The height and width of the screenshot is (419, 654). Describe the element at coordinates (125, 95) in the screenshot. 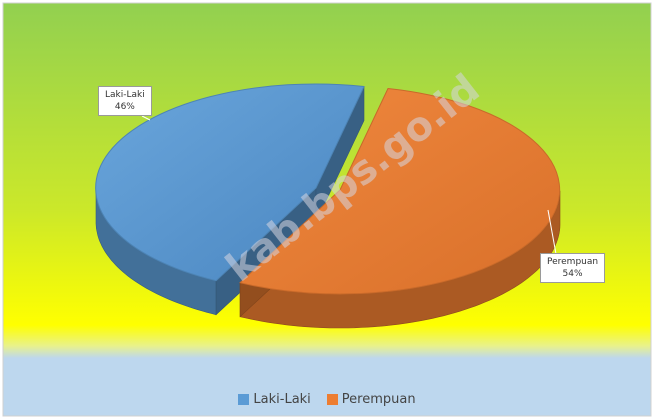

I see `data-label-laki-laki-name: Laki-Laki` at that location.